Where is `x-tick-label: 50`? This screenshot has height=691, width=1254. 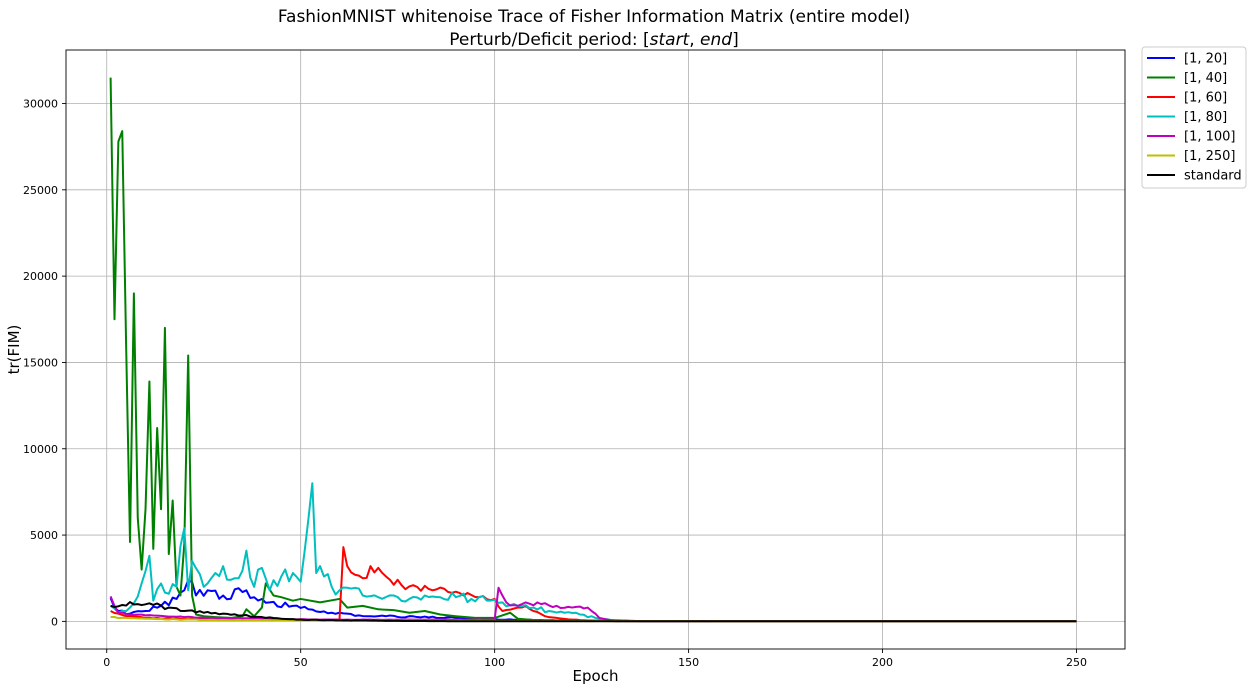
x-tick-label: 50 is located at coordinates (301, 662).